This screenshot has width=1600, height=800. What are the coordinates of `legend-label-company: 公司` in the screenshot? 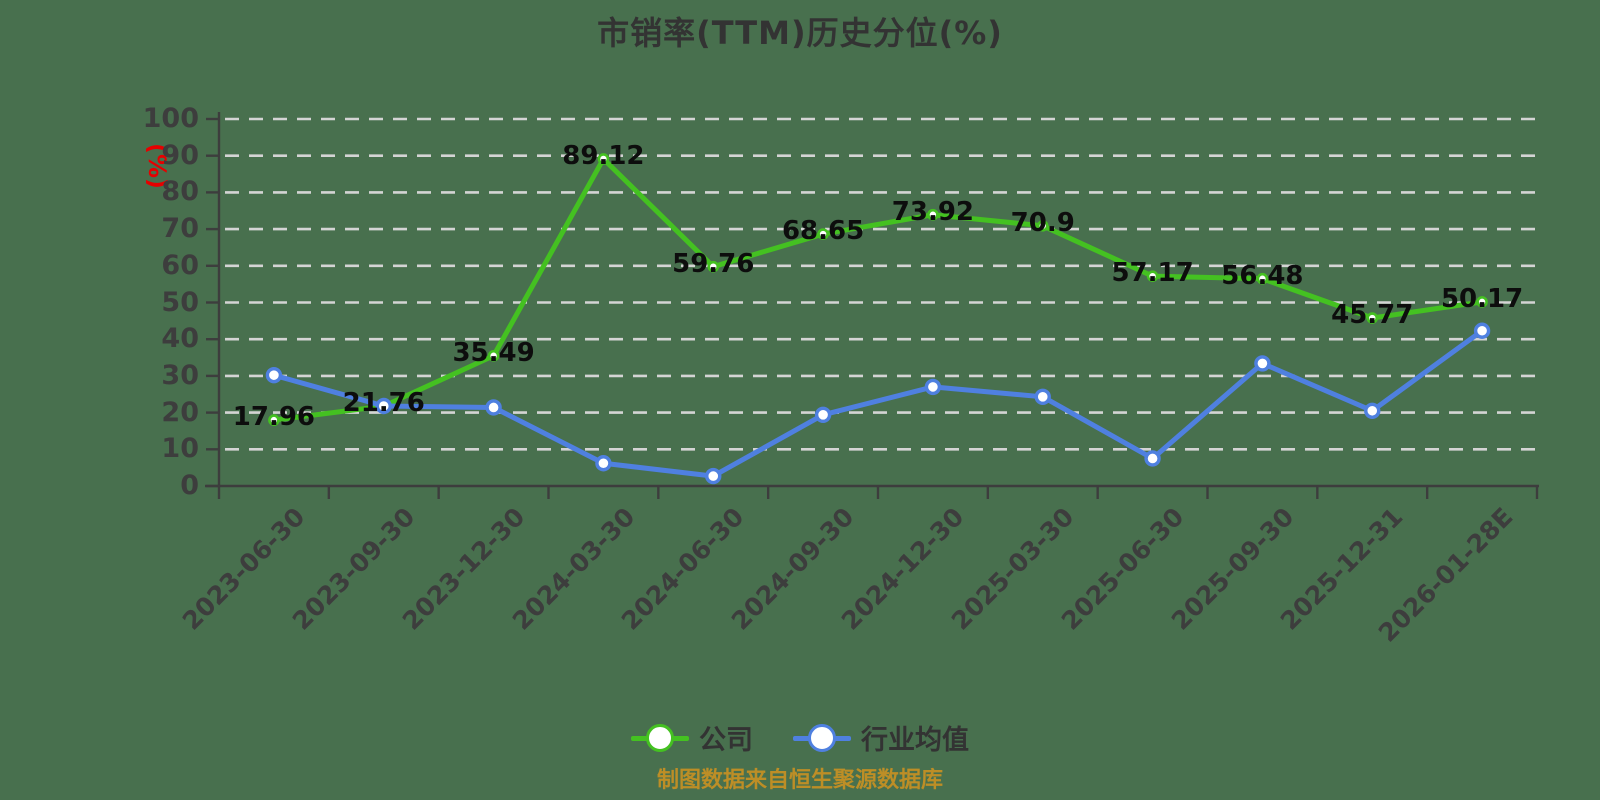 It's located at (726, 740).